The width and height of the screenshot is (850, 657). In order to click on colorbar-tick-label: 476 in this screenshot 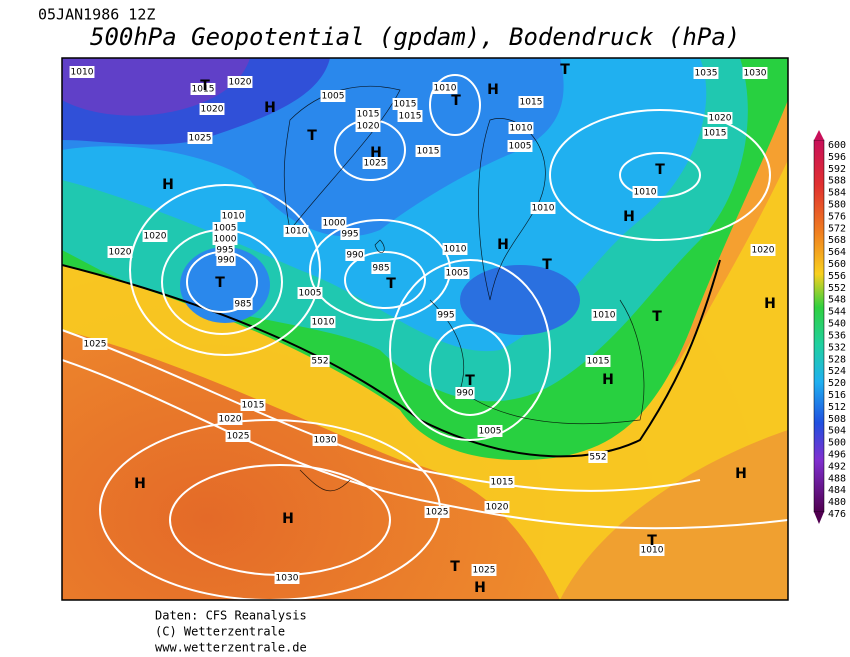, I will do `click(837, 514)`.